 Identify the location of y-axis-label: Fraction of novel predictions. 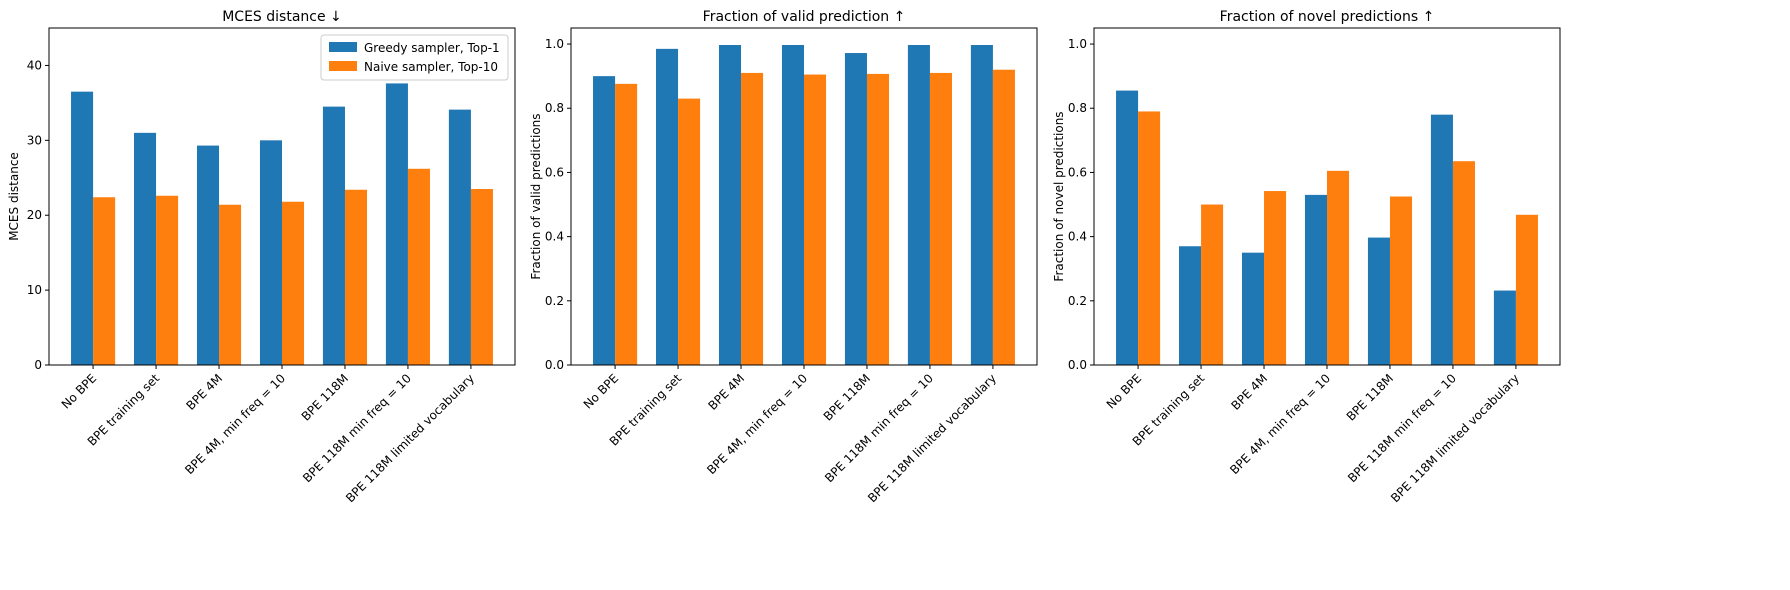
(1059, 196).